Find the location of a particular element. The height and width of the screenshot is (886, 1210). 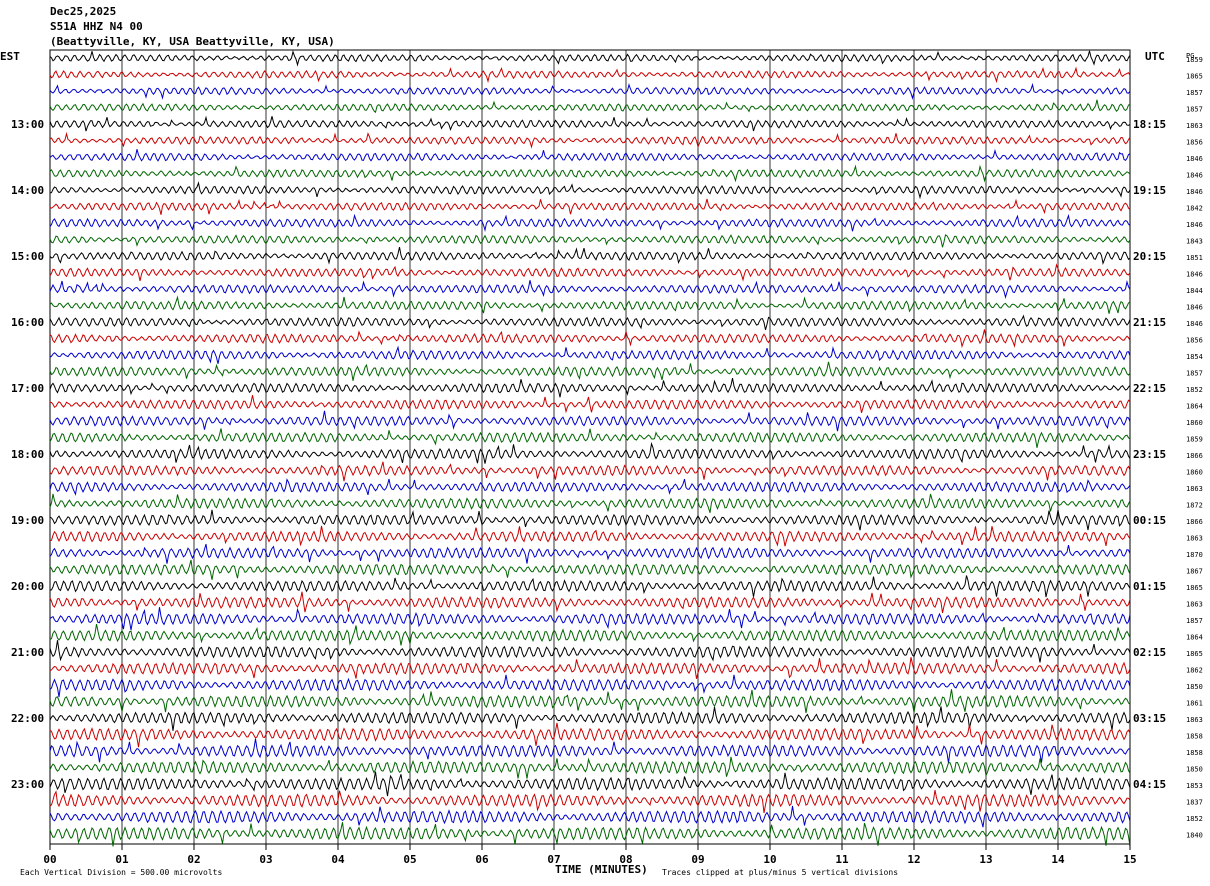

est-hour-label: 21:00 is located at coordinates (27, 652).